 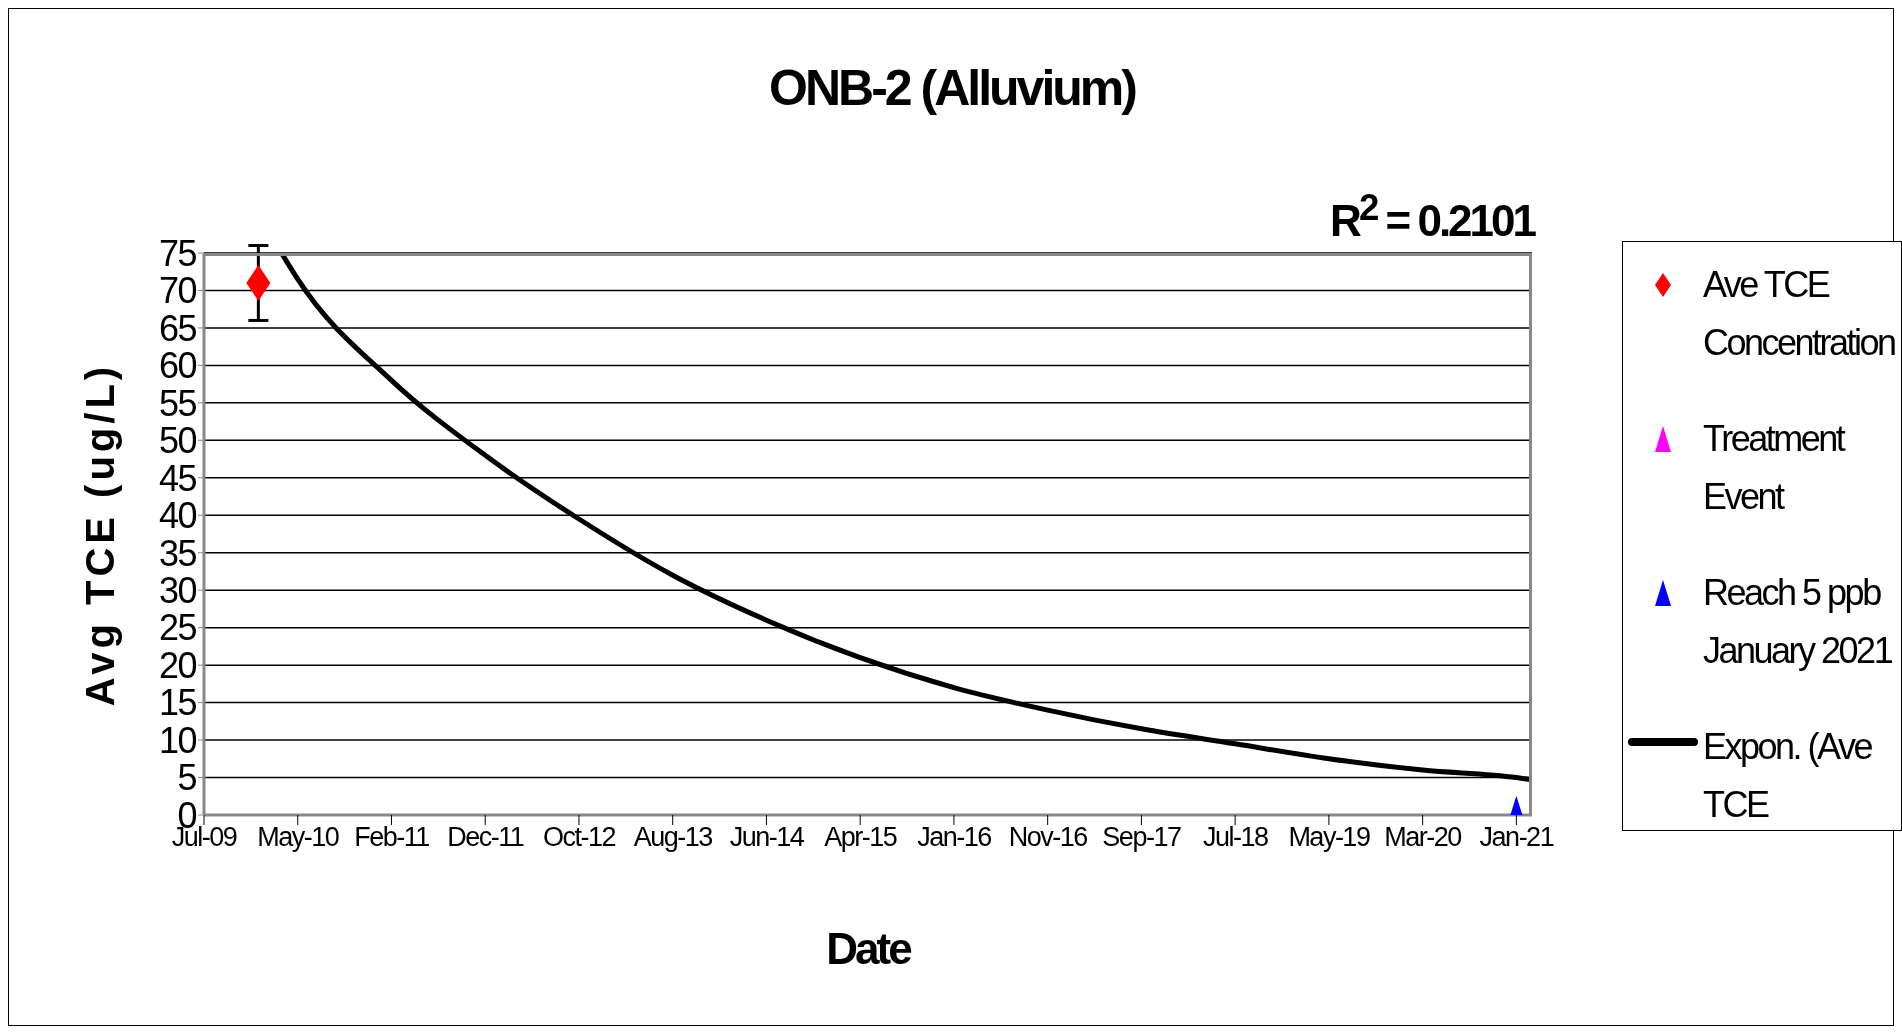 I want to click on text: R$^{2}$ = 0.2101, so click(x=1432, y=216).